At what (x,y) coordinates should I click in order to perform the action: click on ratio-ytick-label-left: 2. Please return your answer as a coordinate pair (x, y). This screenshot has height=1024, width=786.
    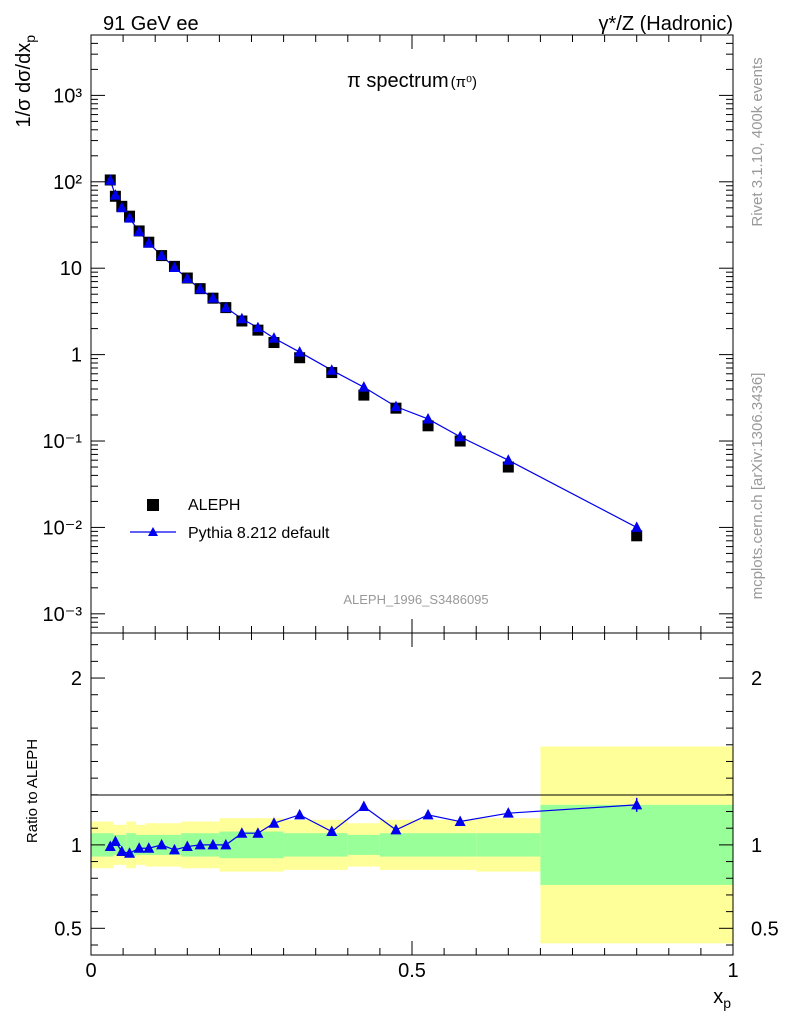
    Looking at the image, I should click on (76, 679).